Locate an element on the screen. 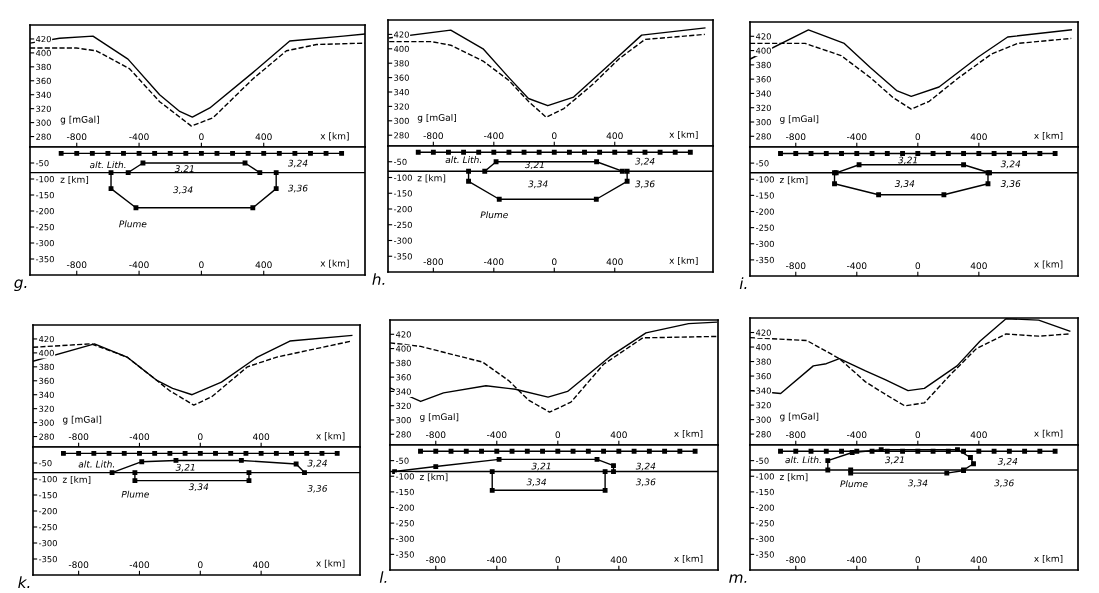 This screenshot has height=593, width=1099. text: l. is located at coordinates (383, 577).